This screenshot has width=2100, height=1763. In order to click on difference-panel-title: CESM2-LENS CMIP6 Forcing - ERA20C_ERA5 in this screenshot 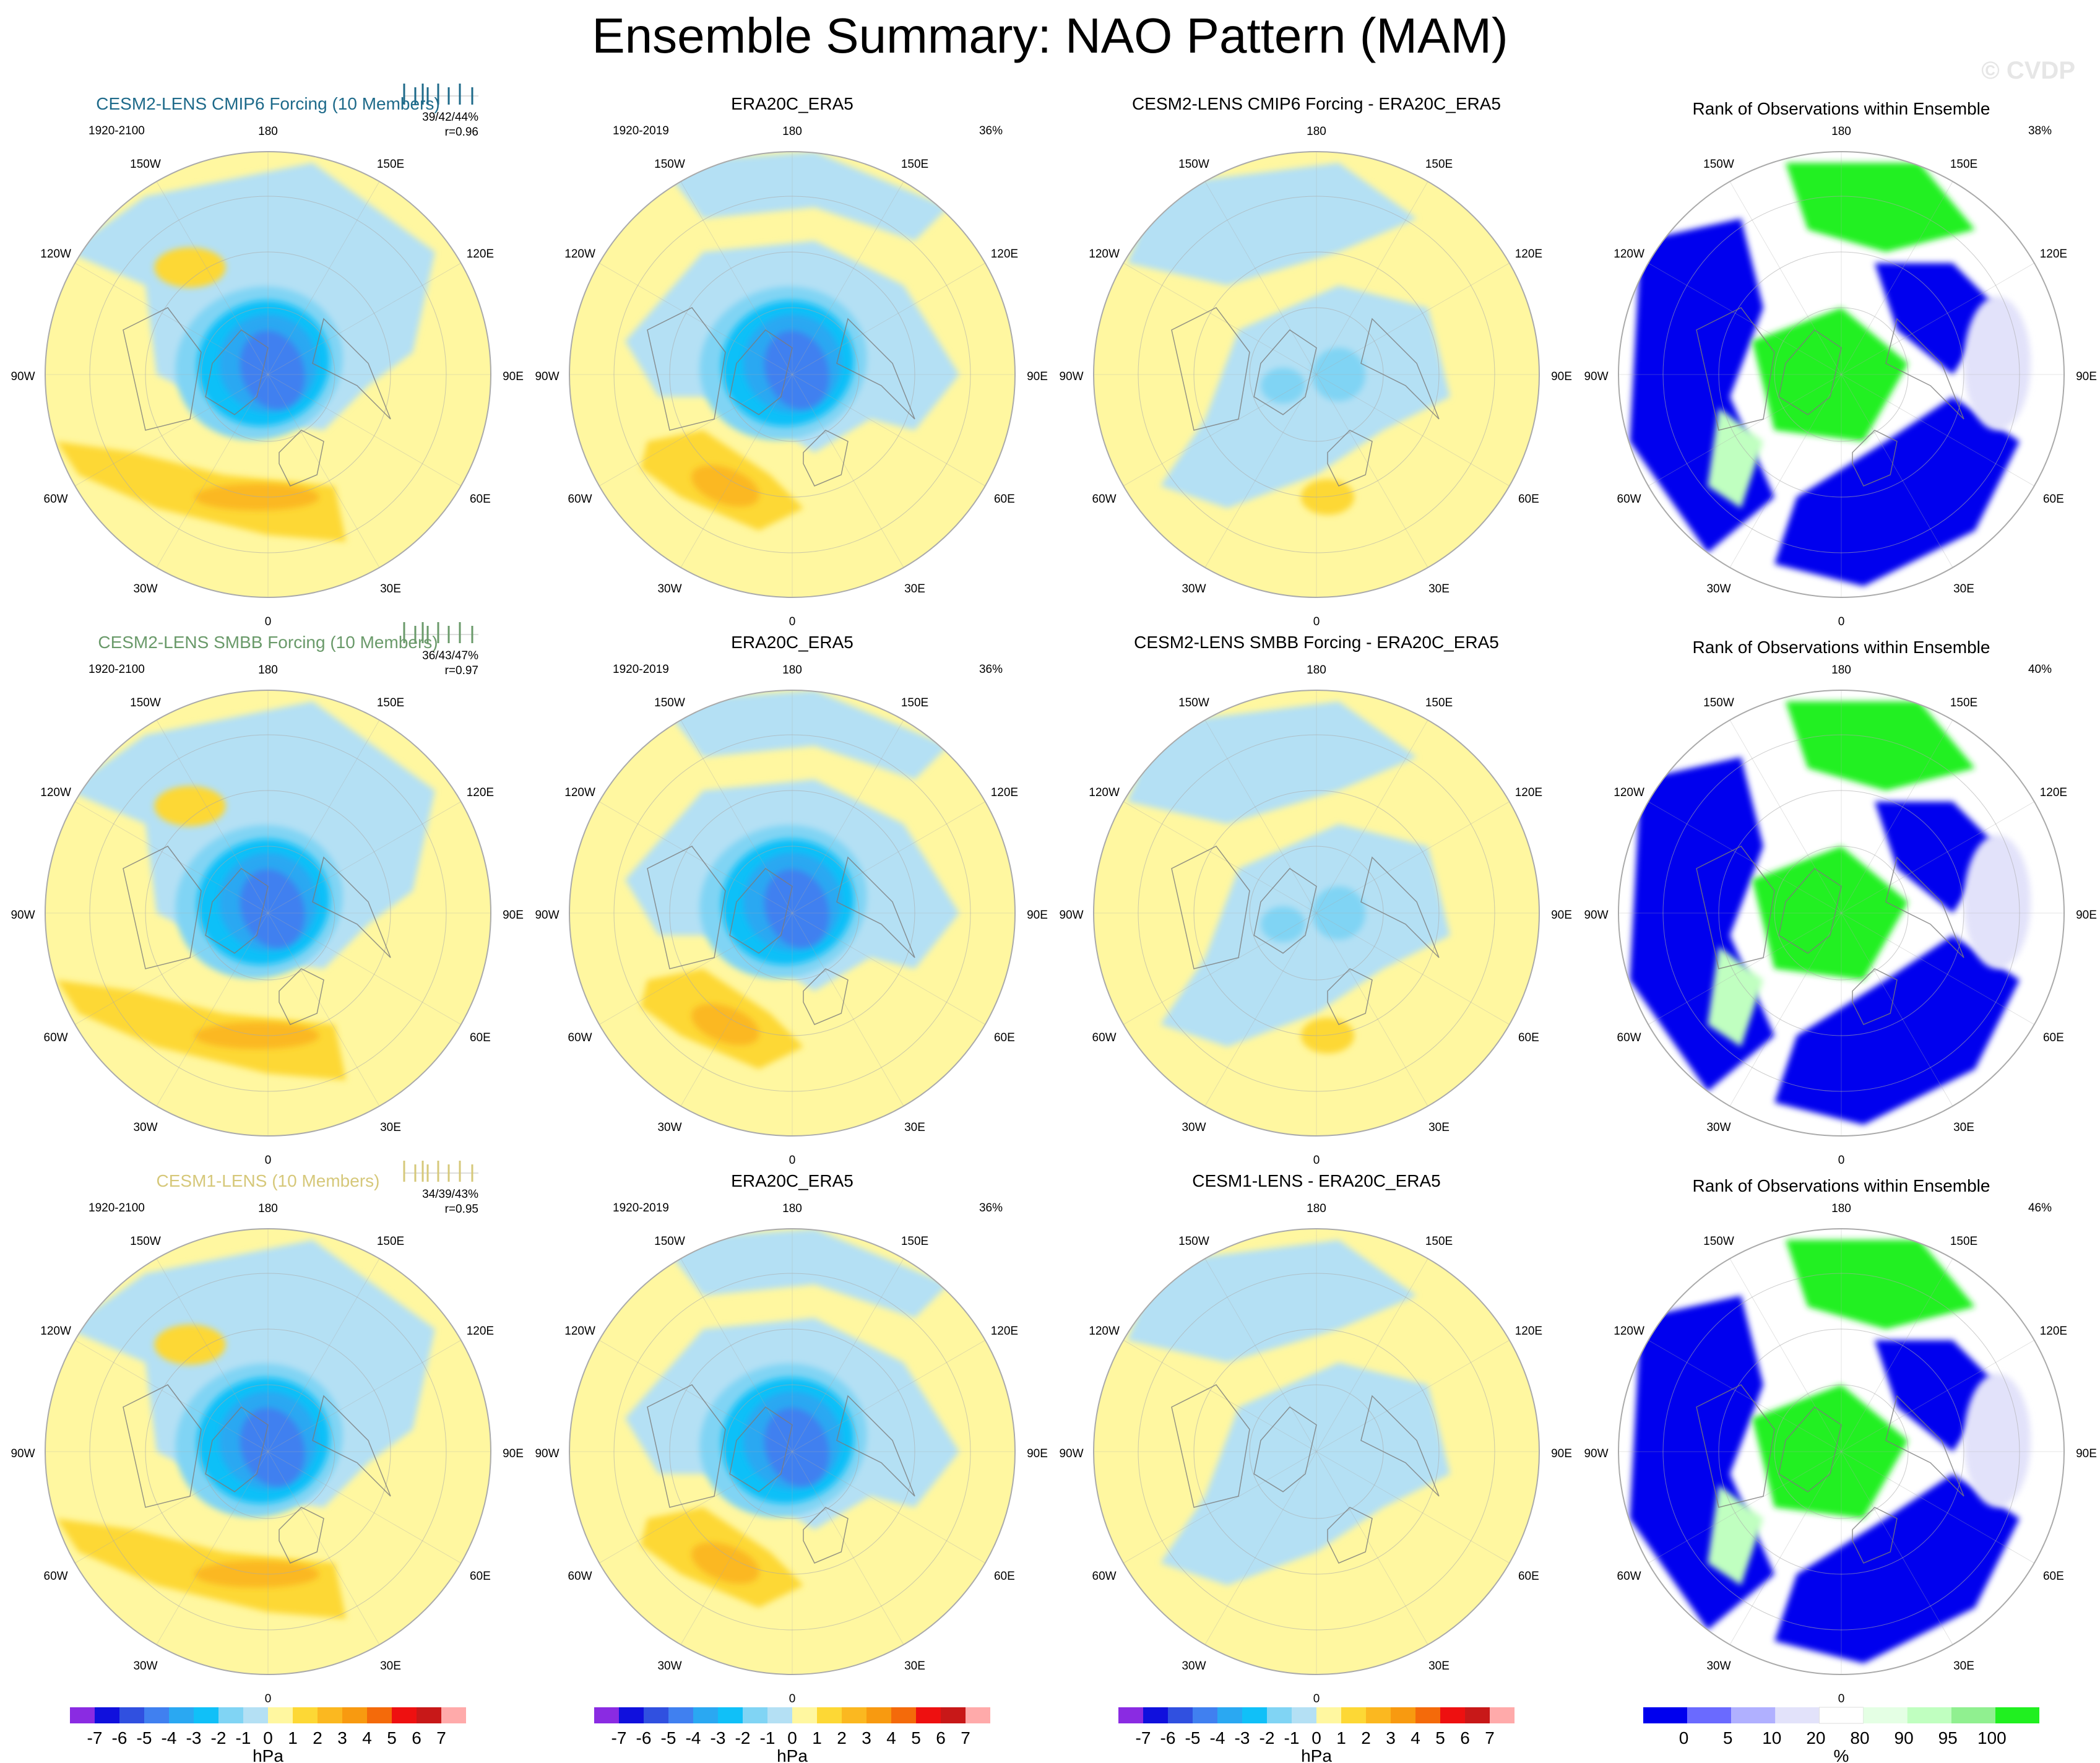, I will do `click(1316, 103)`.